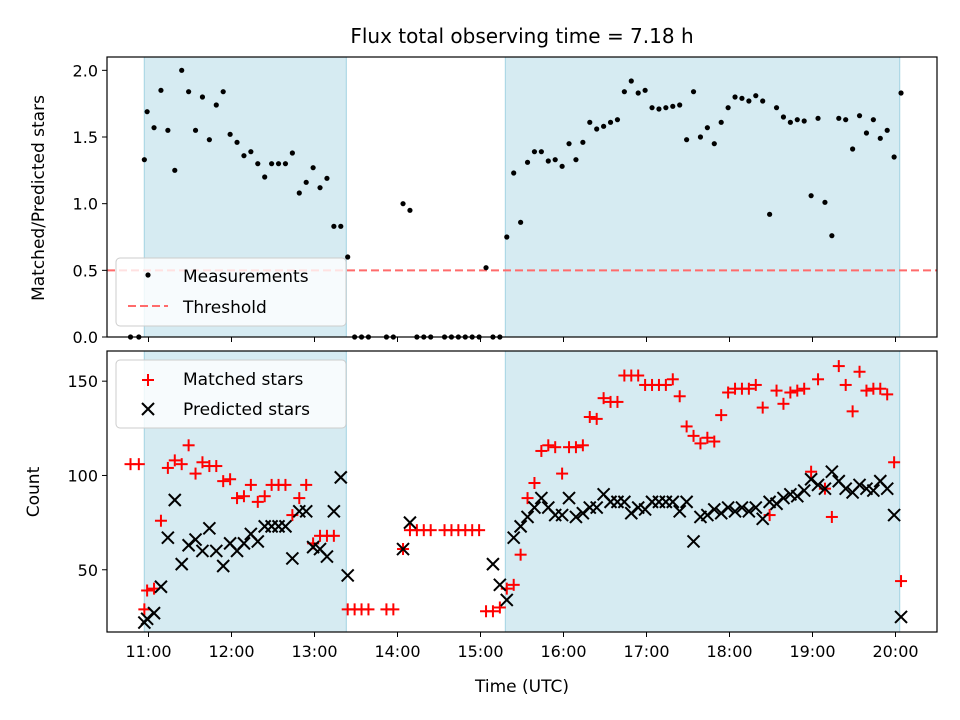 The image size is (960, 720). What do you see at coordinates (646, 651) in the screenshot?
I see `x-tick-label: 17:00` at bounding box center [646, 651].